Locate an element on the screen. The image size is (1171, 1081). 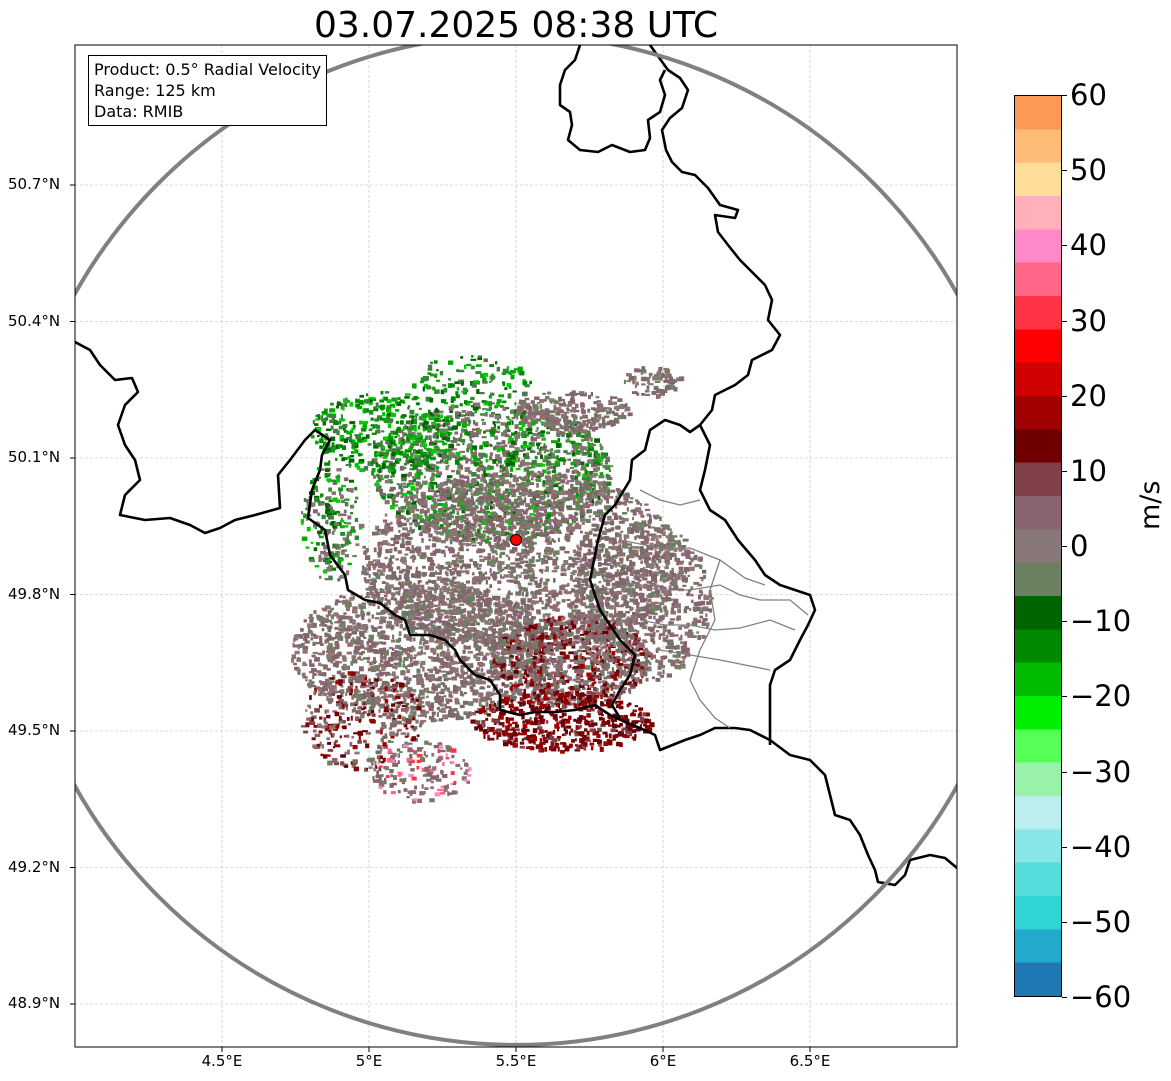
lat-tick-label: 49.8°N is located at coordinates (34, 593).